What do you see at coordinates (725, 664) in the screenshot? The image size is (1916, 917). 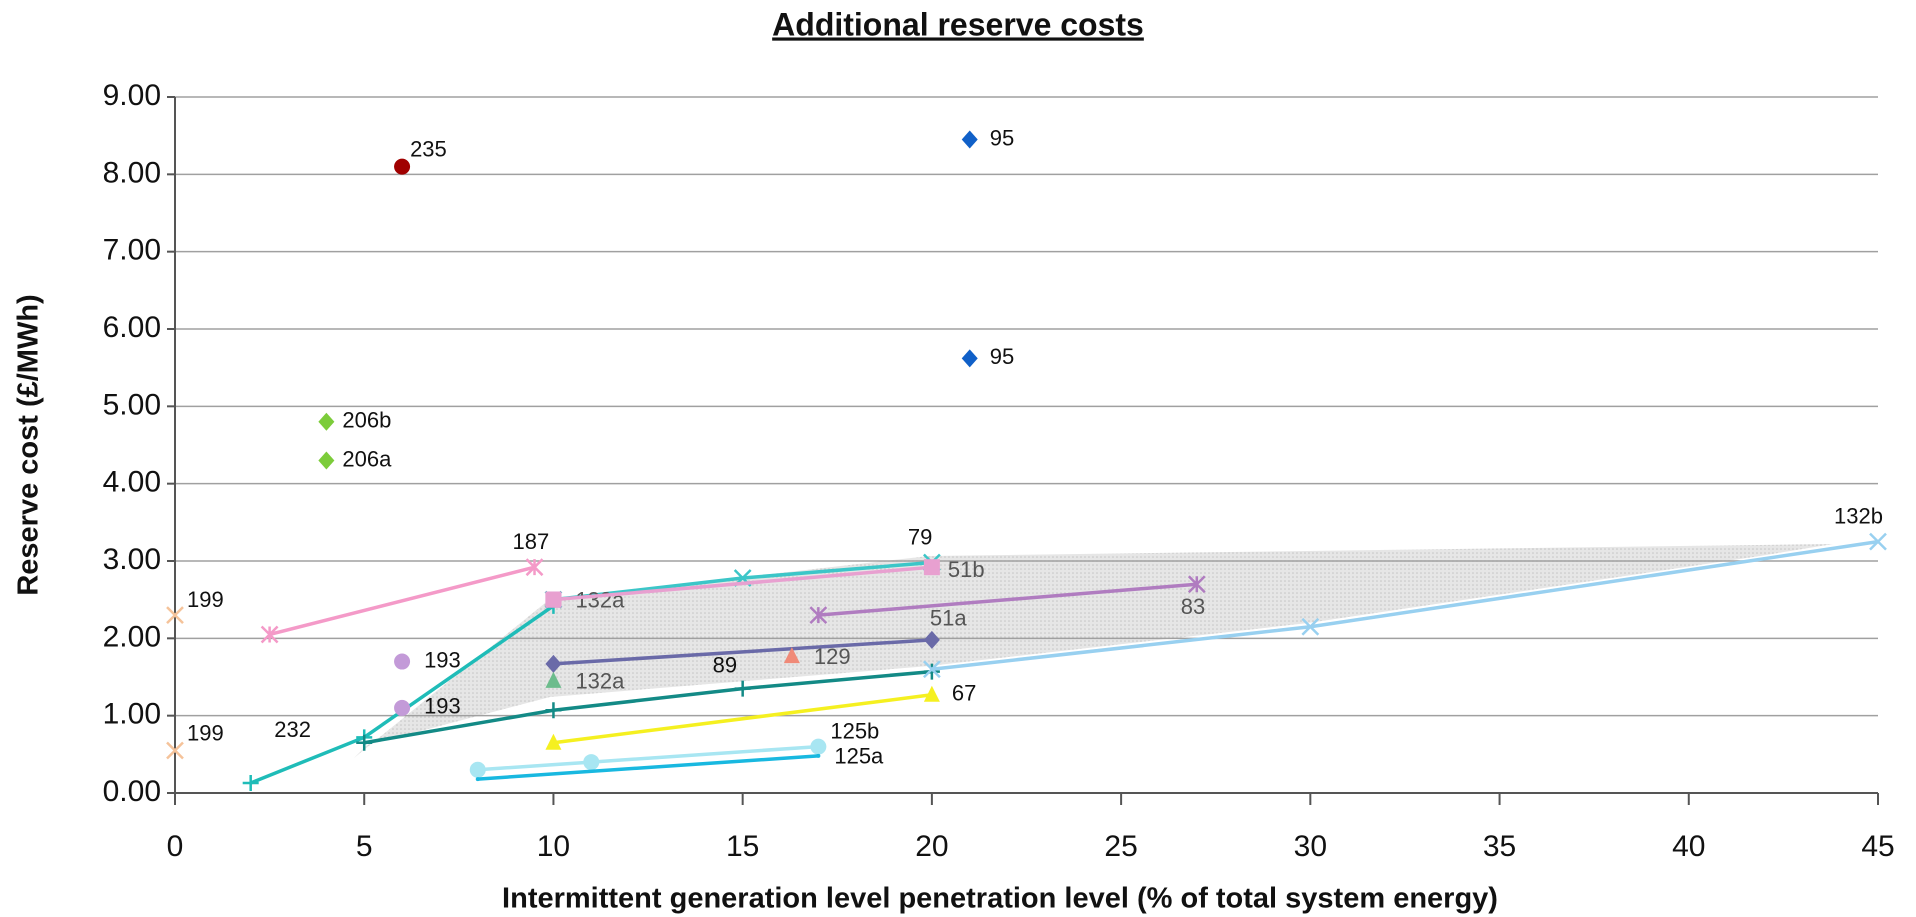 I see `point-label: 89` at bounding box center [725, 664].